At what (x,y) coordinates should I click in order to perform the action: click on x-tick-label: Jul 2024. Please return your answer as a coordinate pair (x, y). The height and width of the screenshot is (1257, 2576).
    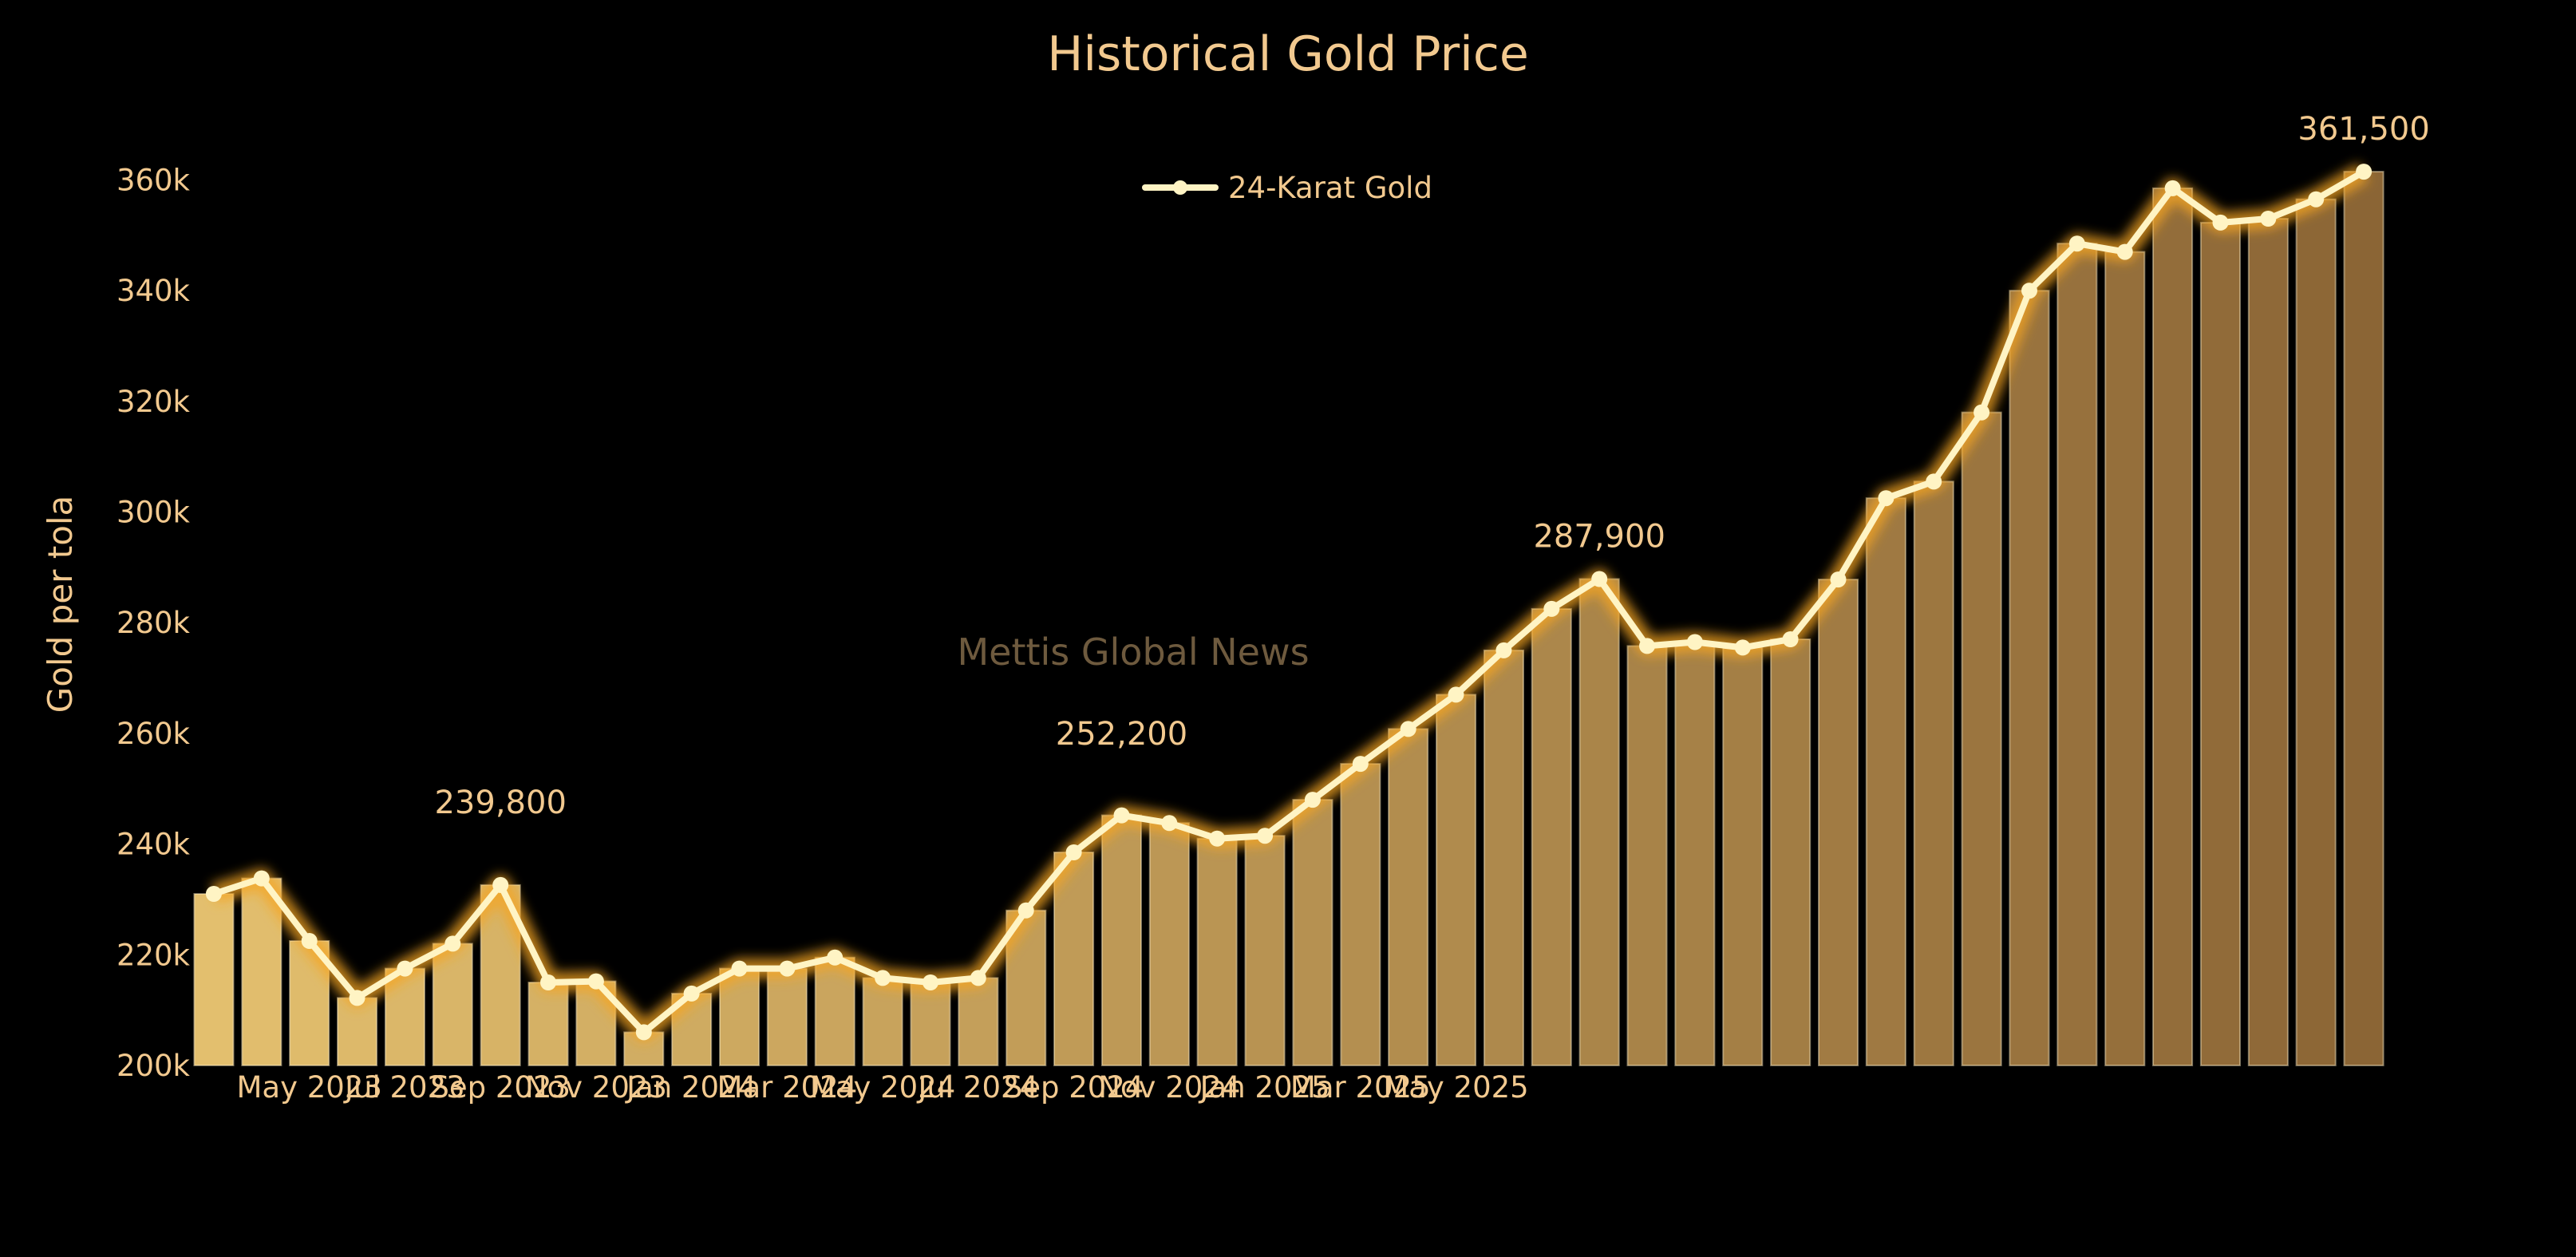
    Looking at the image, I should click on (978, 1087).